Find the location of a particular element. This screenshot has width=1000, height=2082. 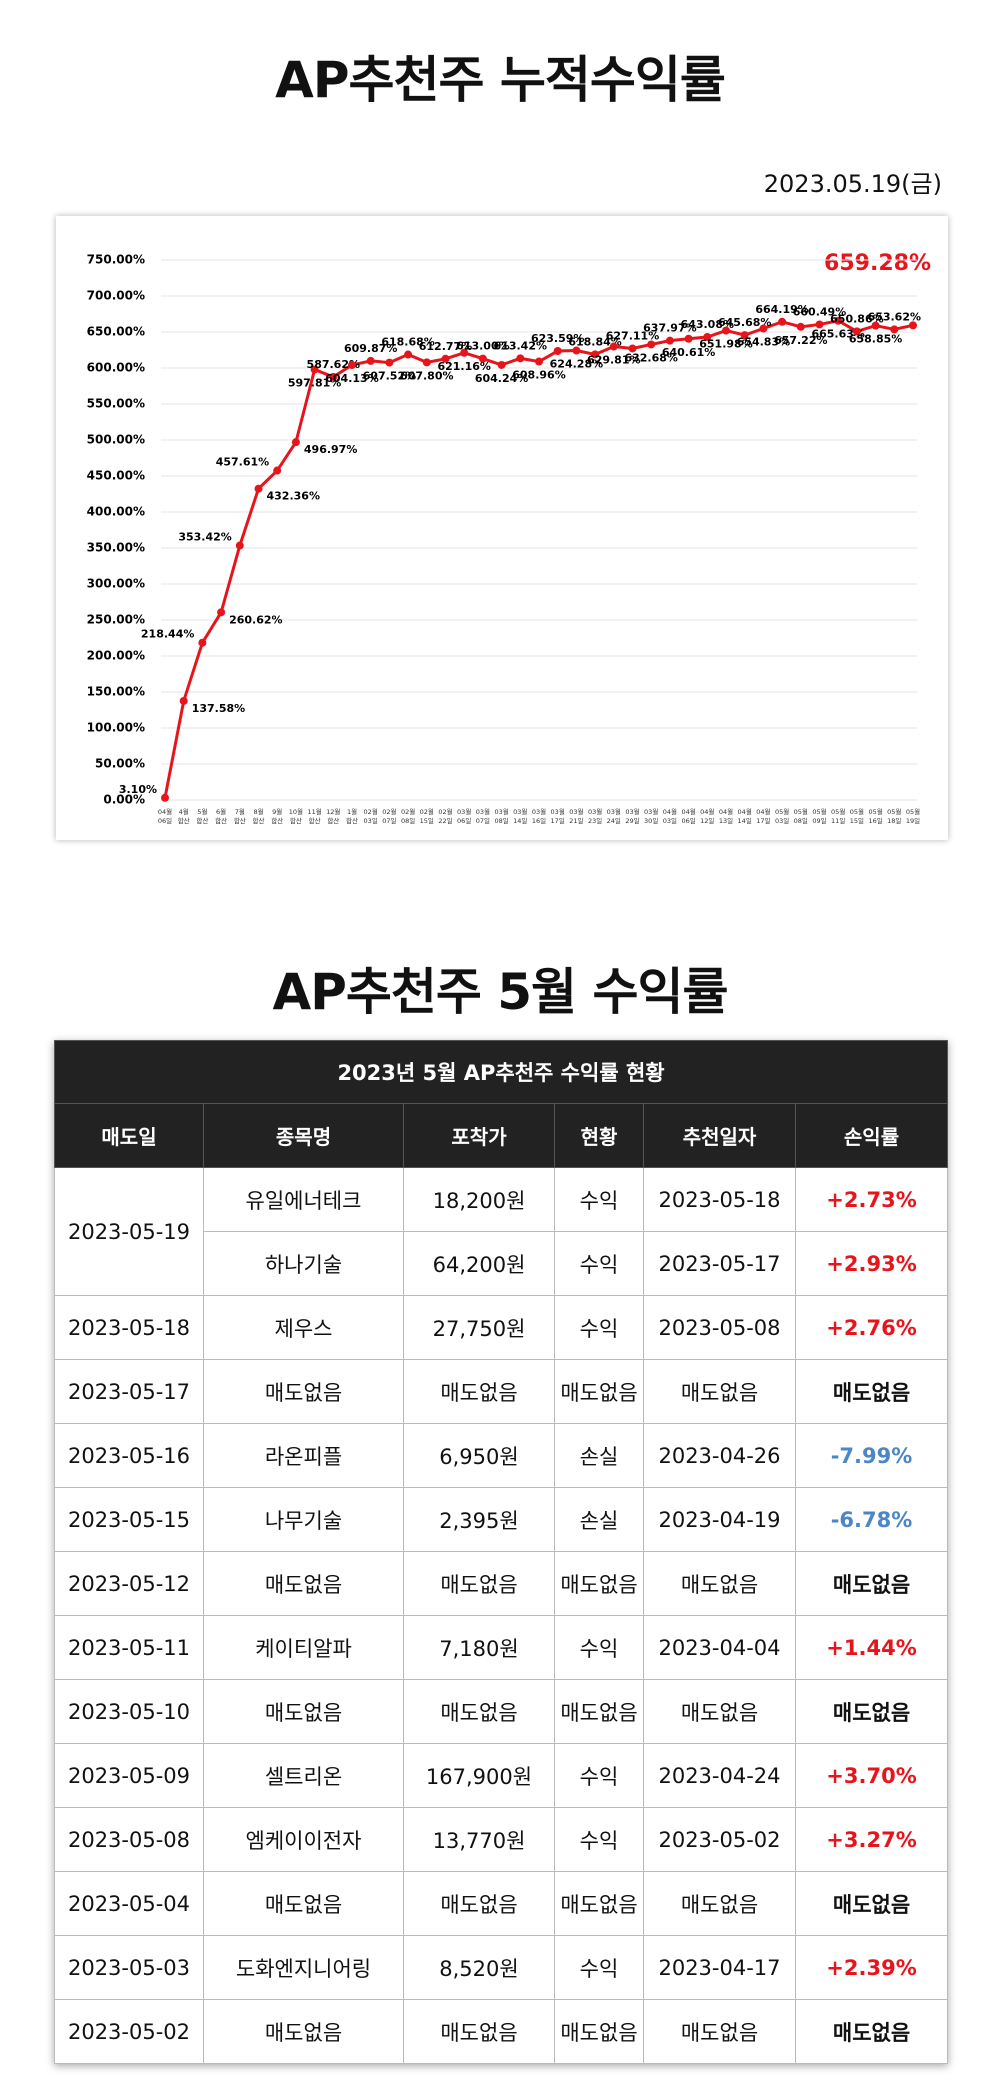

header-cell: 추천일자 is located at coordinates (719, 1135).